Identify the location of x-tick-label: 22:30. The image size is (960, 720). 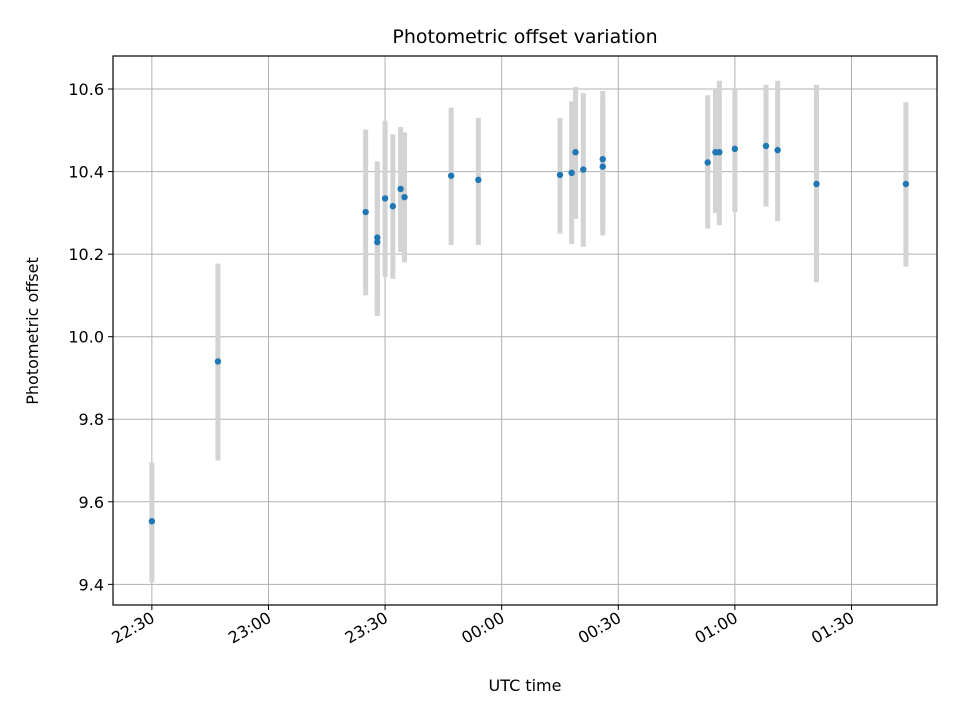
(132, 628).